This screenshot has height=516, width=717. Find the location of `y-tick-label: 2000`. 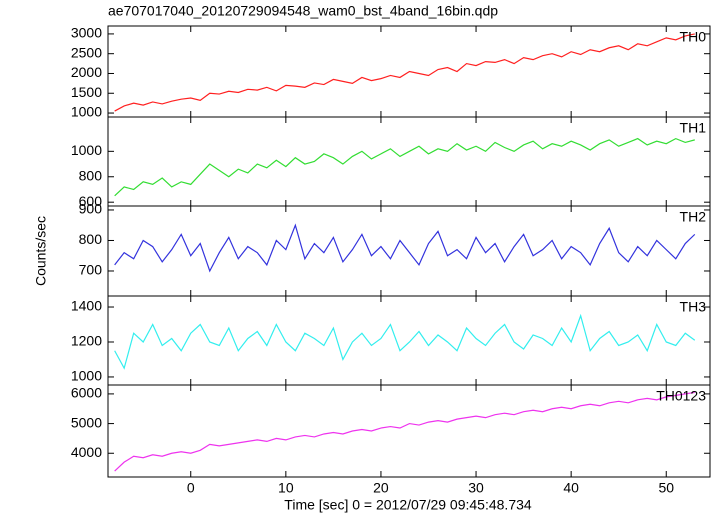

y-tick-label: 2000 is located at coordinates (86, 72).